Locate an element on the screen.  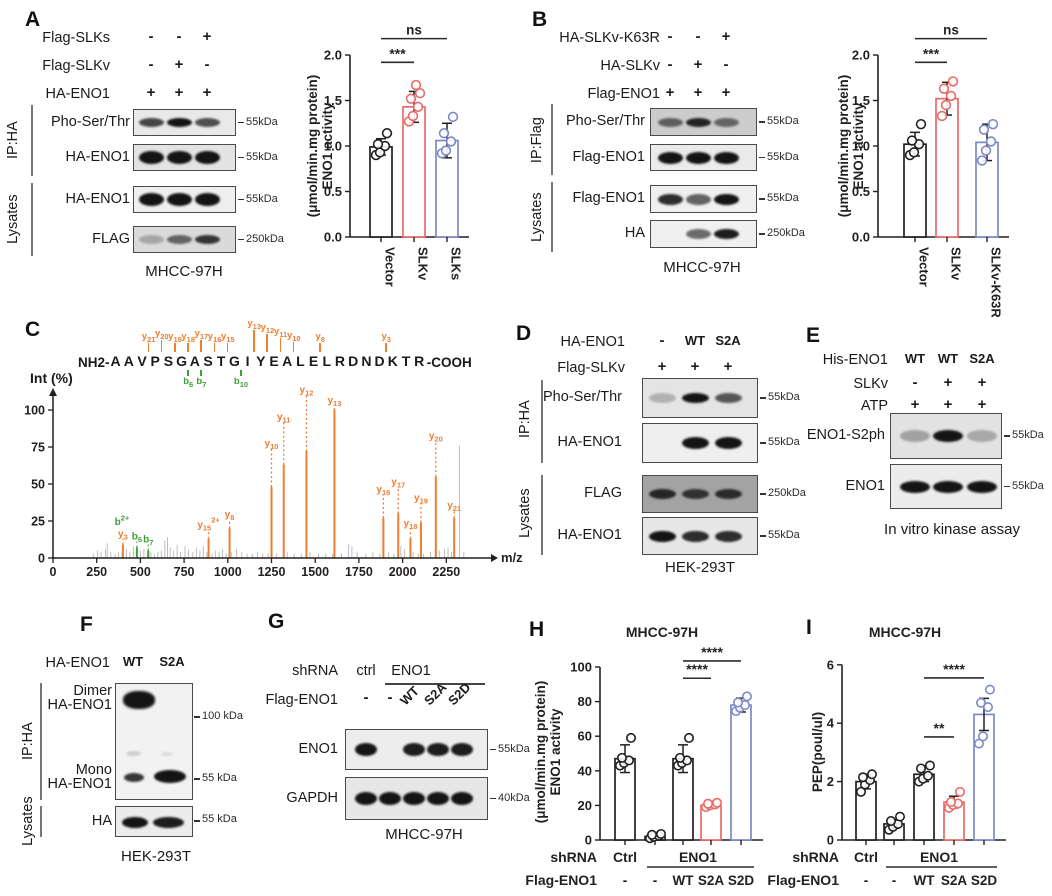
group-underline is located at coordinates (435, 684).